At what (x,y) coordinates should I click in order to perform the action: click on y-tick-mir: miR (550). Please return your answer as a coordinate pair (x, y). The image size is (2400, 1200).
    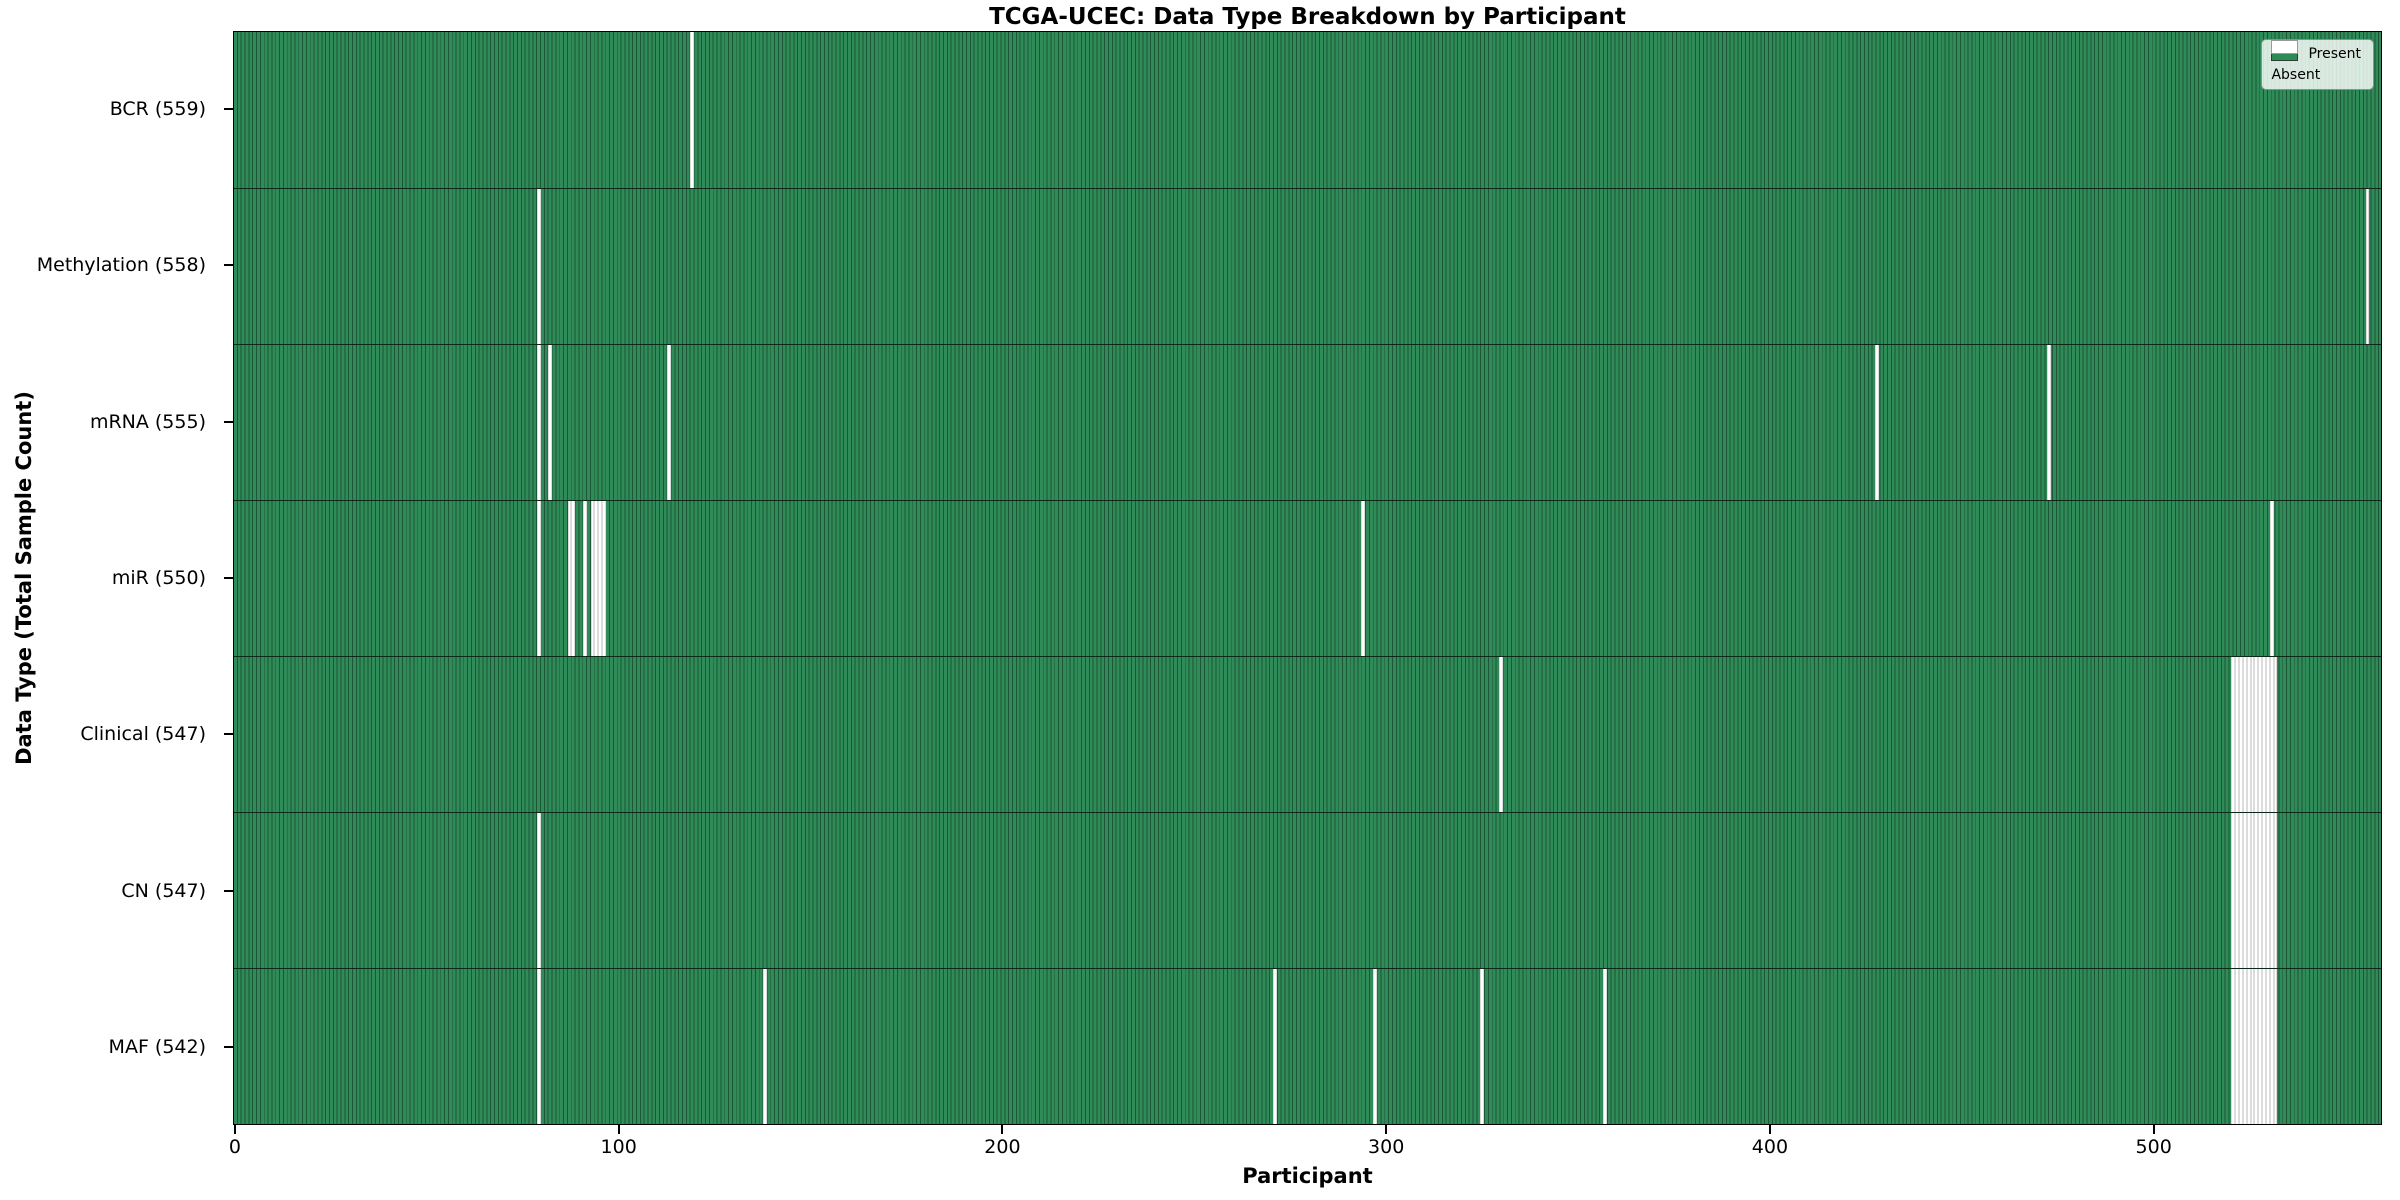
    Looking at the image, I should click on (116, 578).